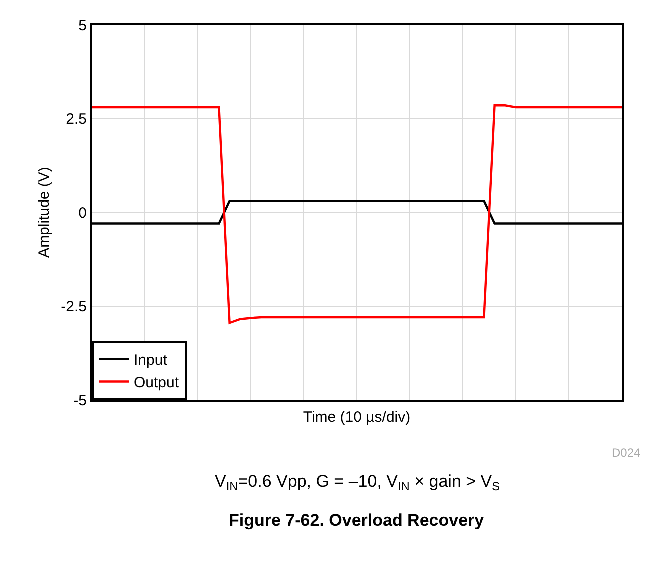 Image resolution: width=664 pixels, height=578 pixels. What do you see at coordinates (357, 483) in the screenshot?
I see `text: V$_{IN}$=0.6 Vpp, G = –10, V$_{IN}$ × gain > V$_{S}$` at bounding box center [357, 483].